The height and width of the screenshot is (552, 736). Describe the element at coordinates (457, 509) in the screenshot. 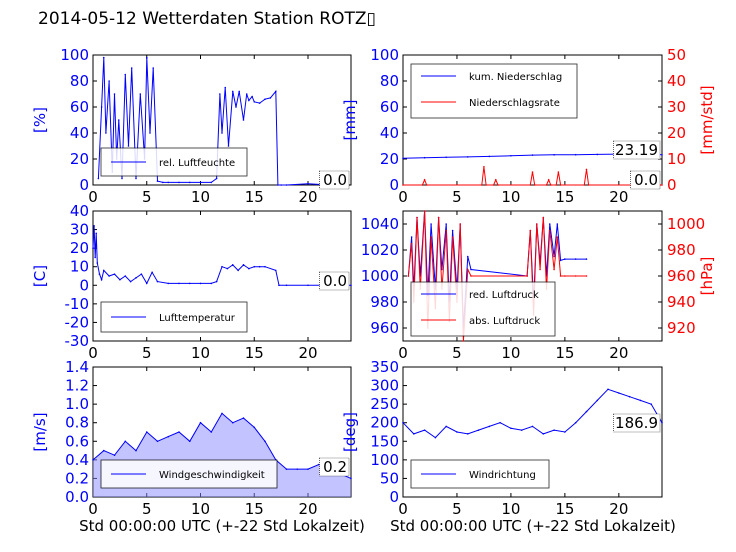

I see `x-tick-label-wind_direction: 5` at that location.